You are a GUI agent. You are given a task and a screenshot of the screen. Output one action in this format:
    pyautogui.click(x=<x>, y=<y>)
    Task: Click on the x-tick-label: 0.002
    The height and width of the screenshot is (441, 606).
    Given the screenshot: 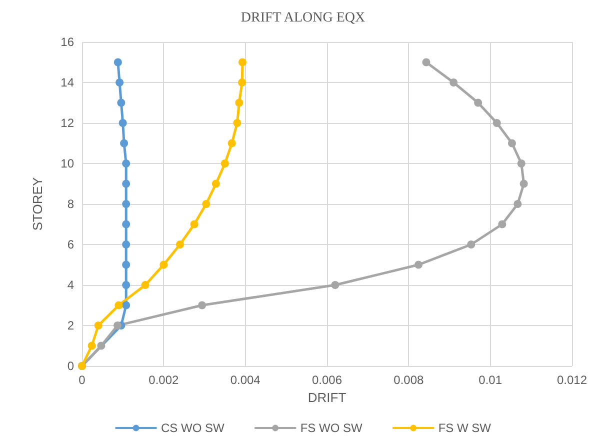 What is the action you would take?
    pyautogui.click(x=164, y=380)
    